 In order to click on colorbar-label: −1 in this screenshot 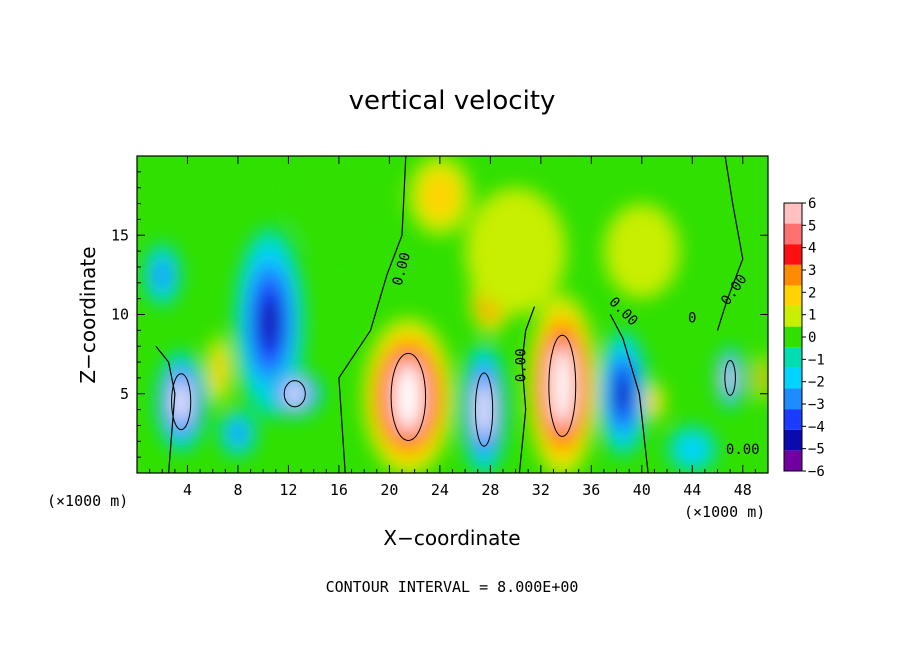, I will do `click(816, 360)`.